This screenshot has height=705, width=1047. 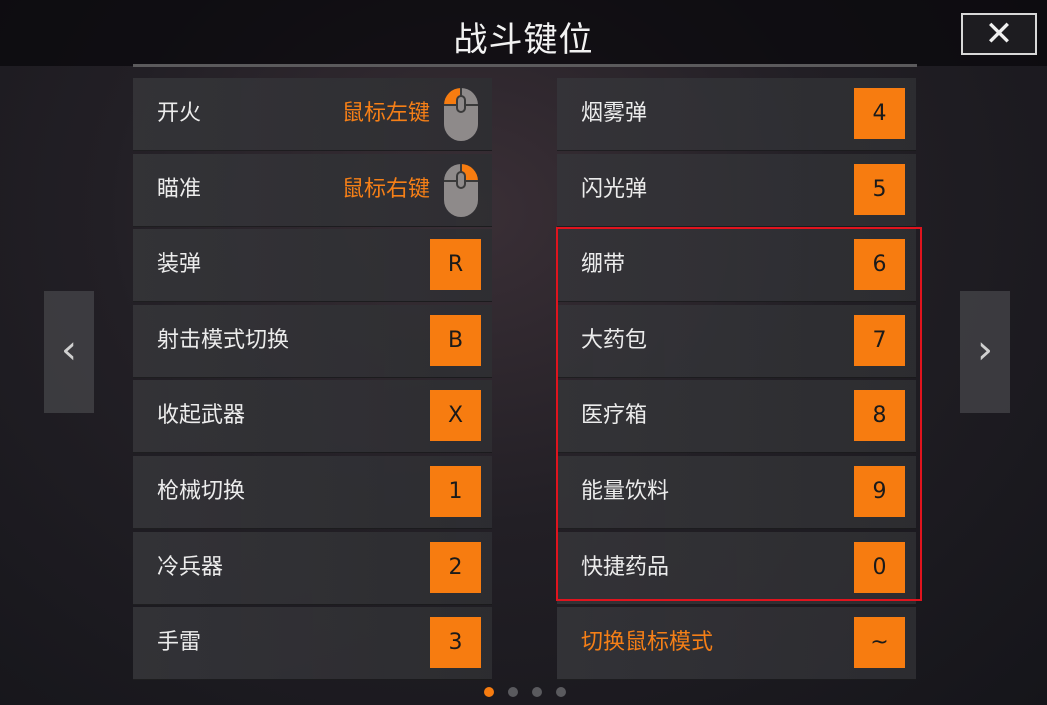 I want to click on key-binding-button: B, so click(x=455, y=340).